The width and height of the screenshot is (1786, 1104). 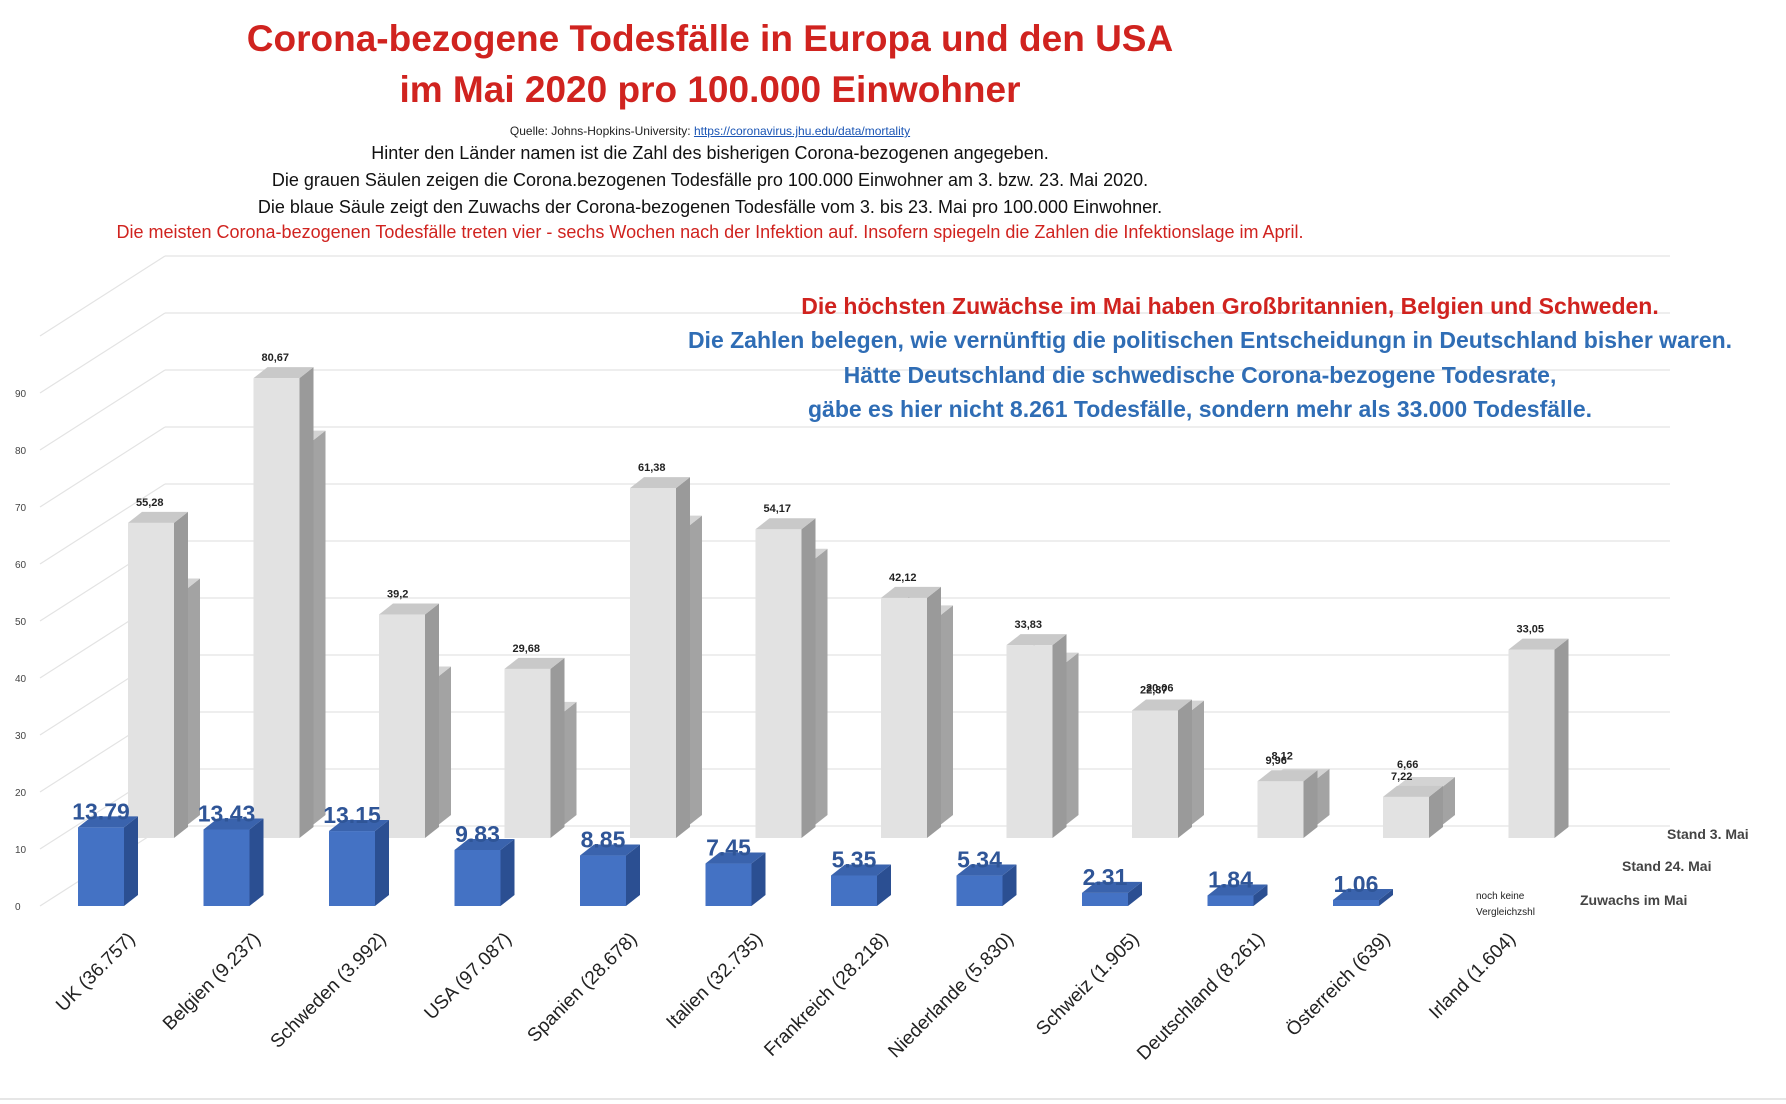 What do you see at coordinates (1276, 761) in the screenshot?
I see `data-label-stand-24-mai: 9,96` at bounding box center [1276, 761].